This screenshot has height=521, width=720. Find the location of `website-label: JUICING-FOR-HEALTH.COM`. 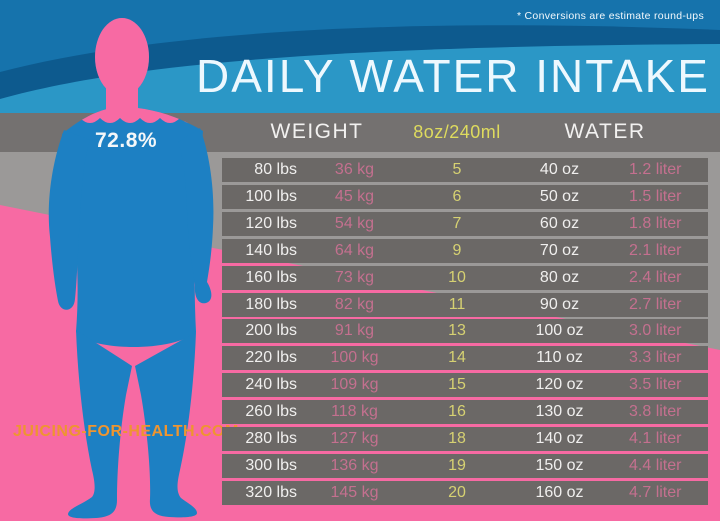

website-label: JUICING-FOR-HEALTH.COM is located at coordinates (126, 431).